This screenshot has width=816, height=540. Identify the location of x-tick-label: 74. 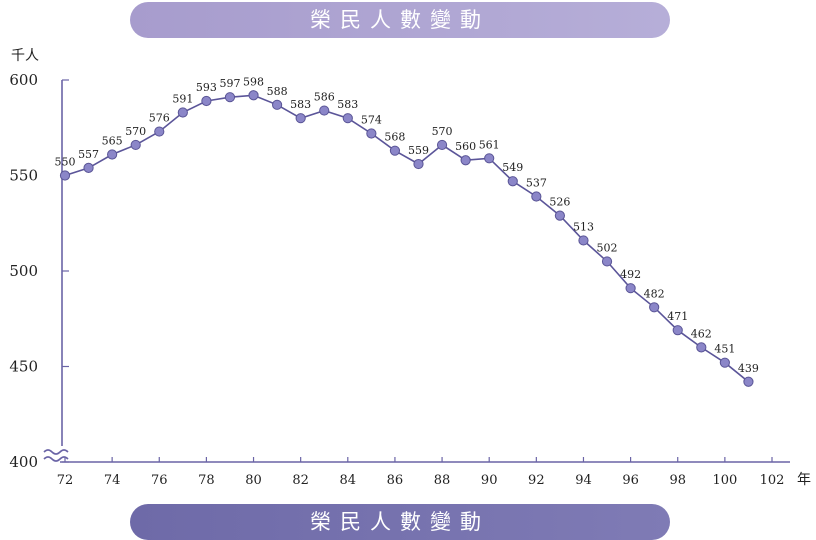
(112, 480).